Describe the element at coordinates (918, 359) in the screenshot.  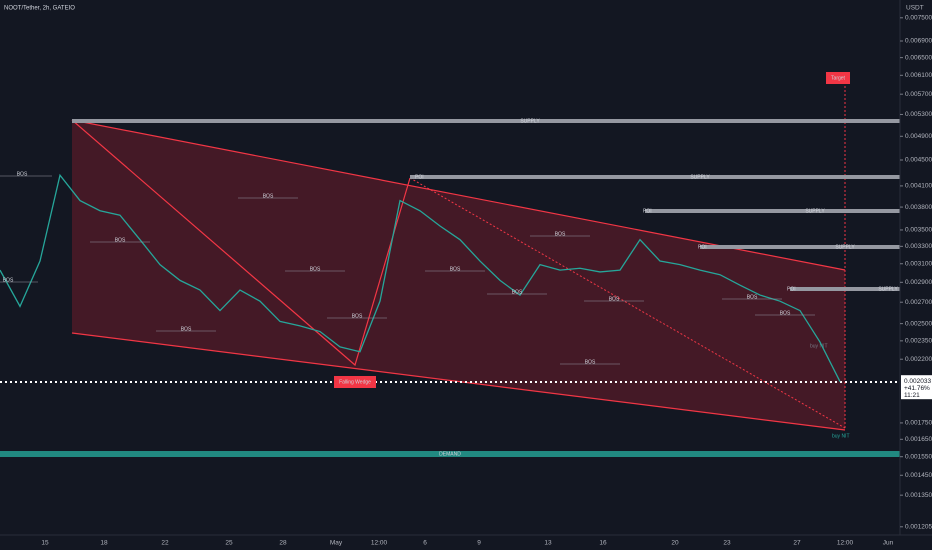
I see `price-tick-label: 0.002200` at that location.